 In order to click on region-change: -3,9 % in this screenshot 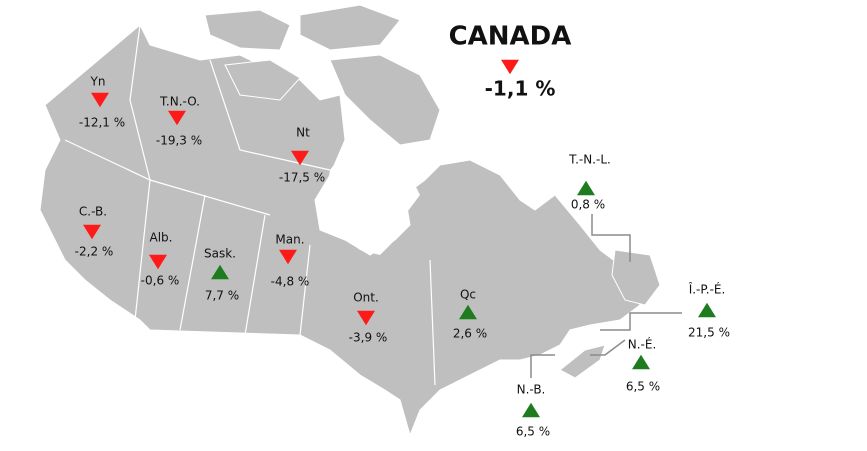, I will do `click(368, 338)`.